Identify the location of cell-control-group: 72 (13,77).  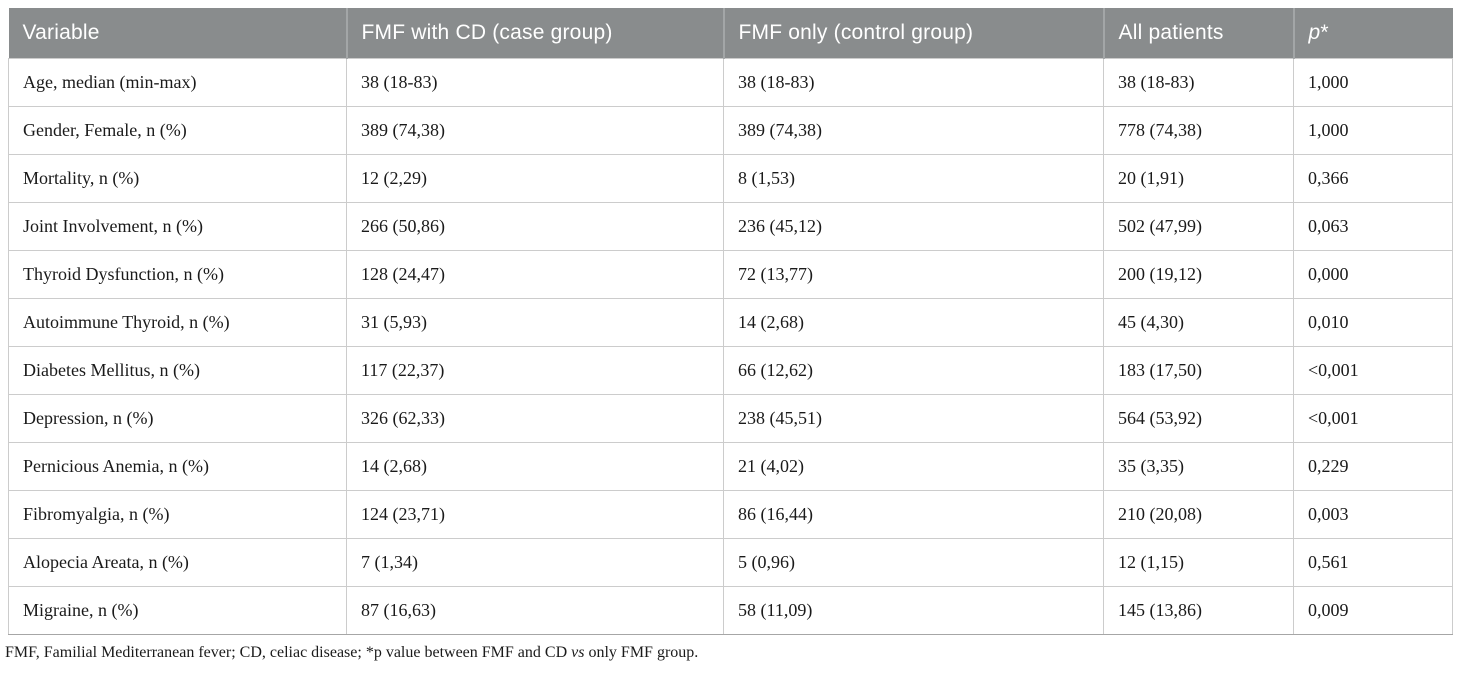
(913, 274).